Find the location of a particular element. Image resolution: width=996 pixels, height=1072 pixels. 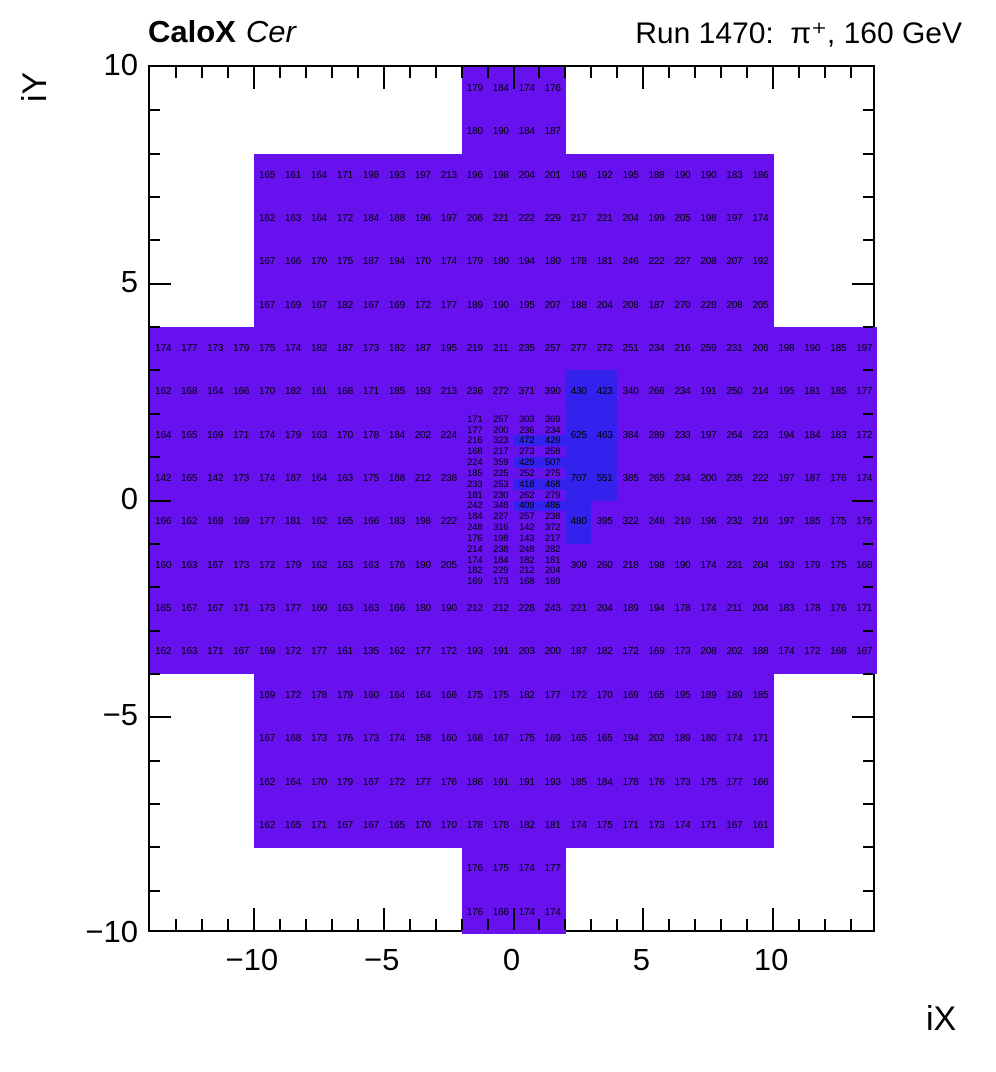

heatmap-cell: 234 is located at coordinates (656, 349).